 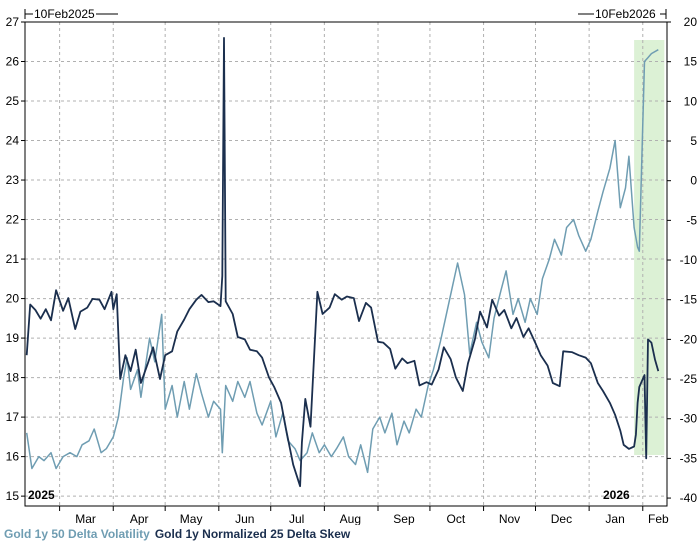 What do you see at coordinates (689, 458) in the screenshot?
I see `y-right-tick-label: -35` at bounding box center [689, 458].